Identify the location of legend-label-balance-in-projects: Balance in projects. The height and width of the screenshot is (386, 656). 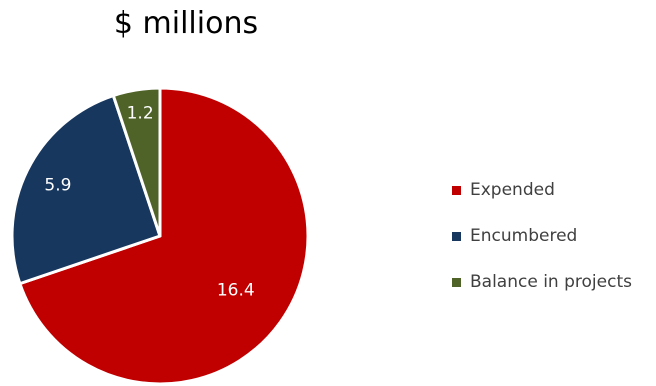
(551, 282).